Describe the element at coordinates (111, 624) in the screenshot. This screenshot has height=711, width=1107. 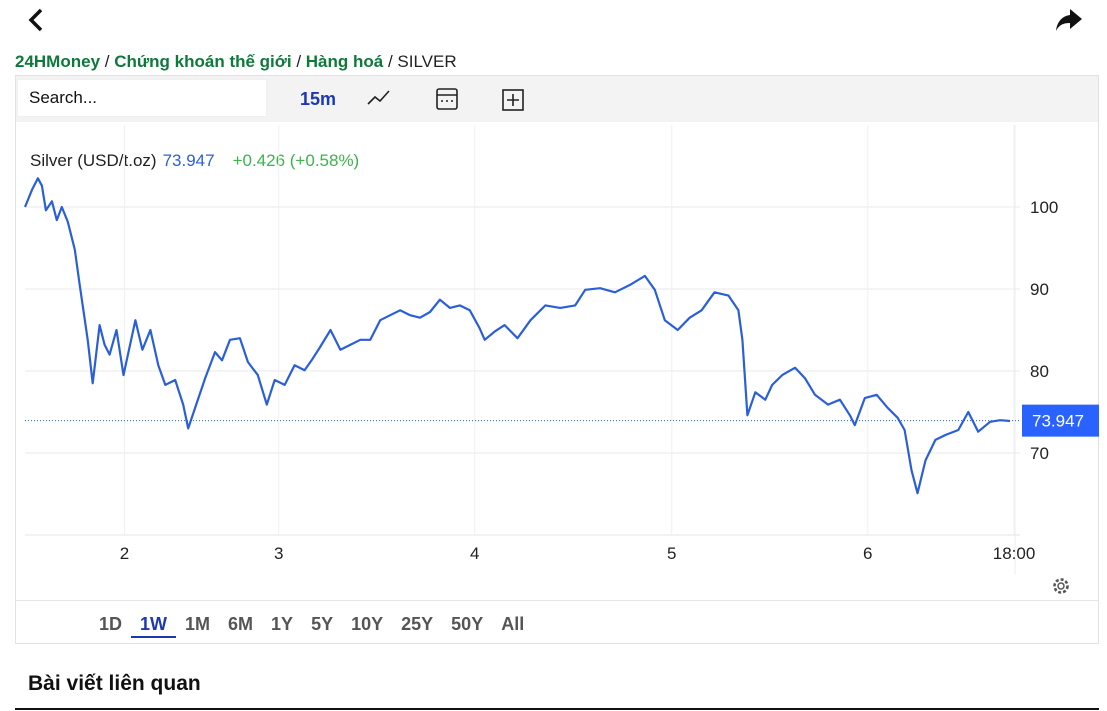
I see `range-button: 1D` at that location.